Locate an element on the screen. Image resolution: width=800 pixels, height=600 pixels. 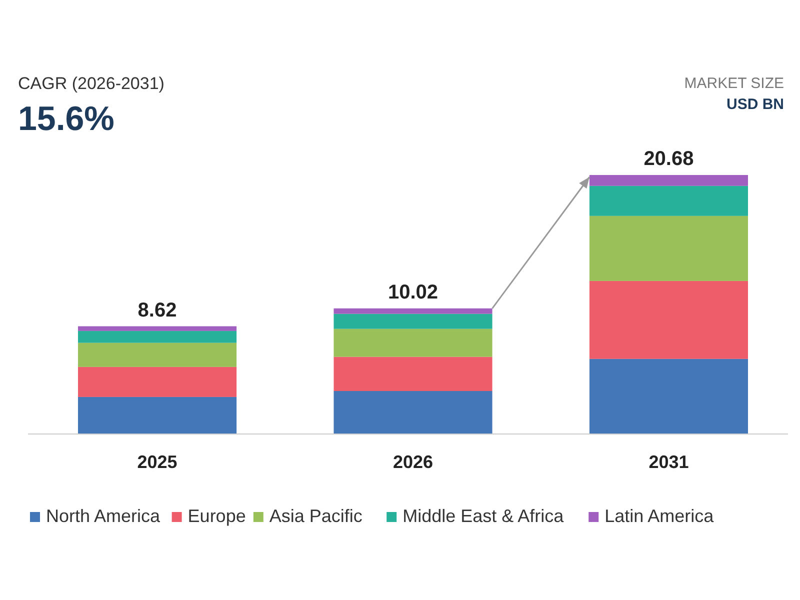
text: 20.68 is located at coordinates (669, 159).